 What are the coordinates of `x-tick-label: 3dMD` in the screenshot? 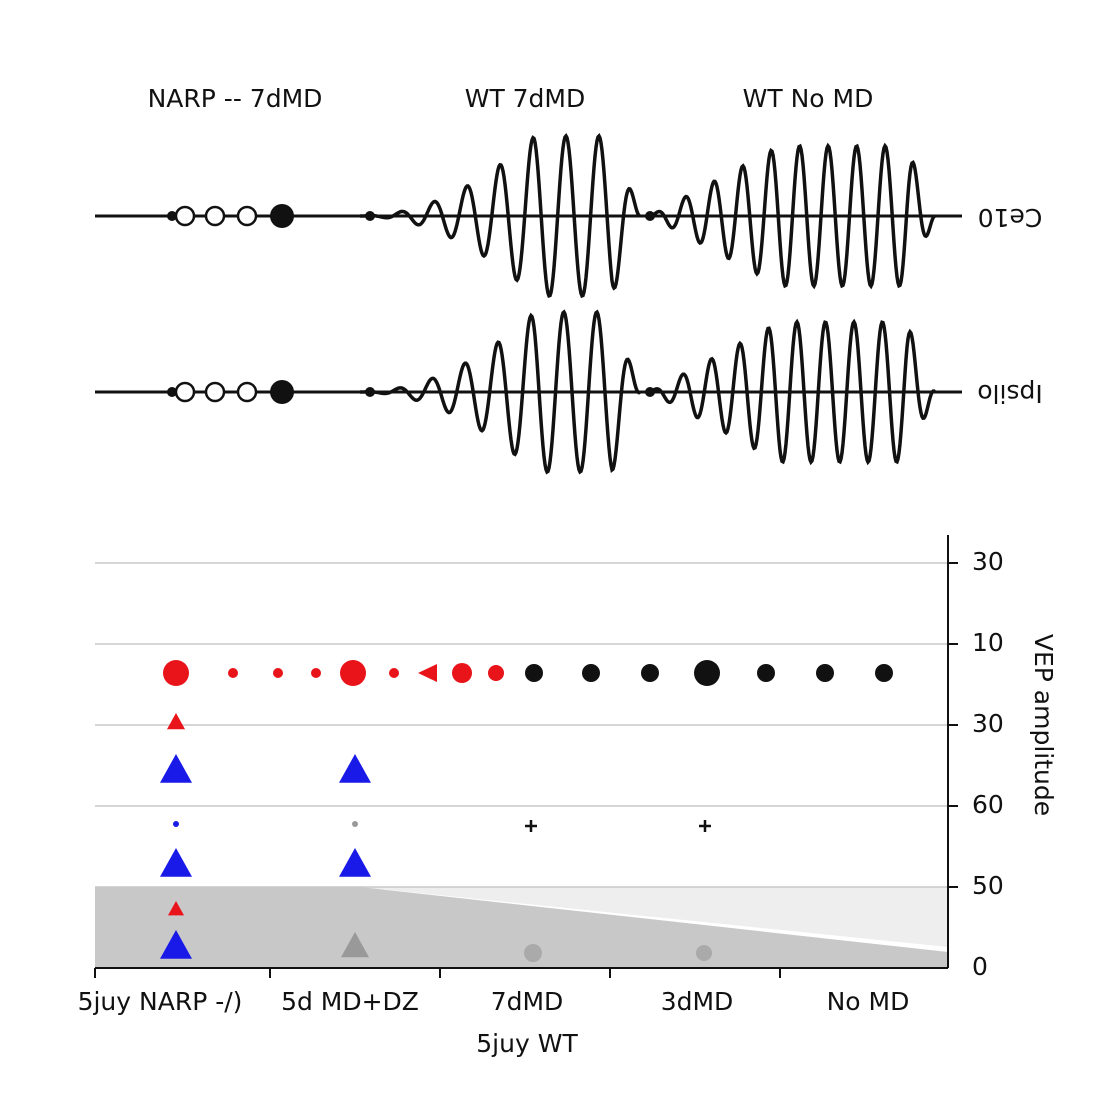 It's located at (697, 1001).